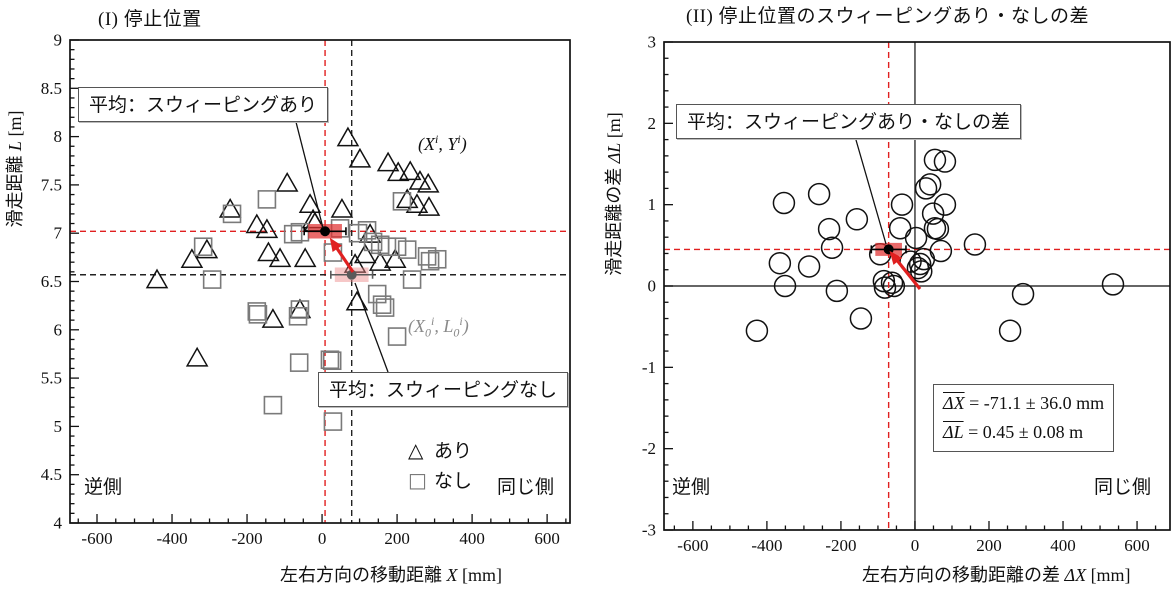 Image resolution: width=1174 pixels, height=589 pixels. What do you see at coordinates (438, 327) in the screenshot?
I see `point-label-without-sweeping: (X0i, L0i)` at bounding box center [438, 327].